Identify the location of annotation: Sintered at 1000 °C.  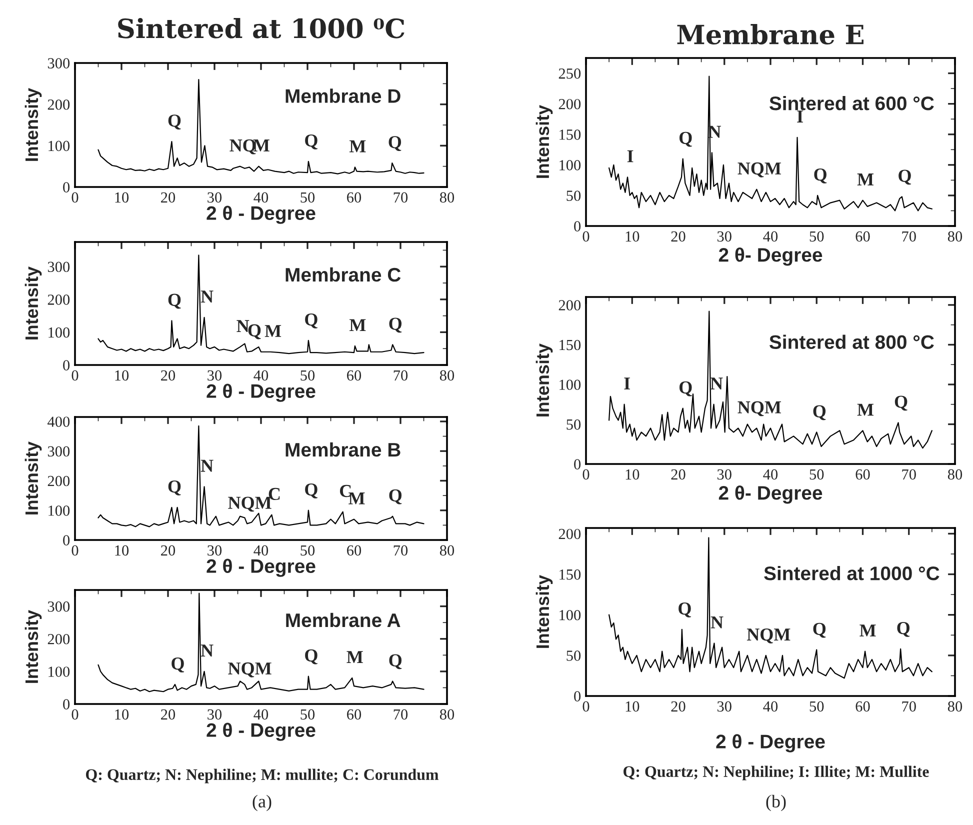
(852, 573).